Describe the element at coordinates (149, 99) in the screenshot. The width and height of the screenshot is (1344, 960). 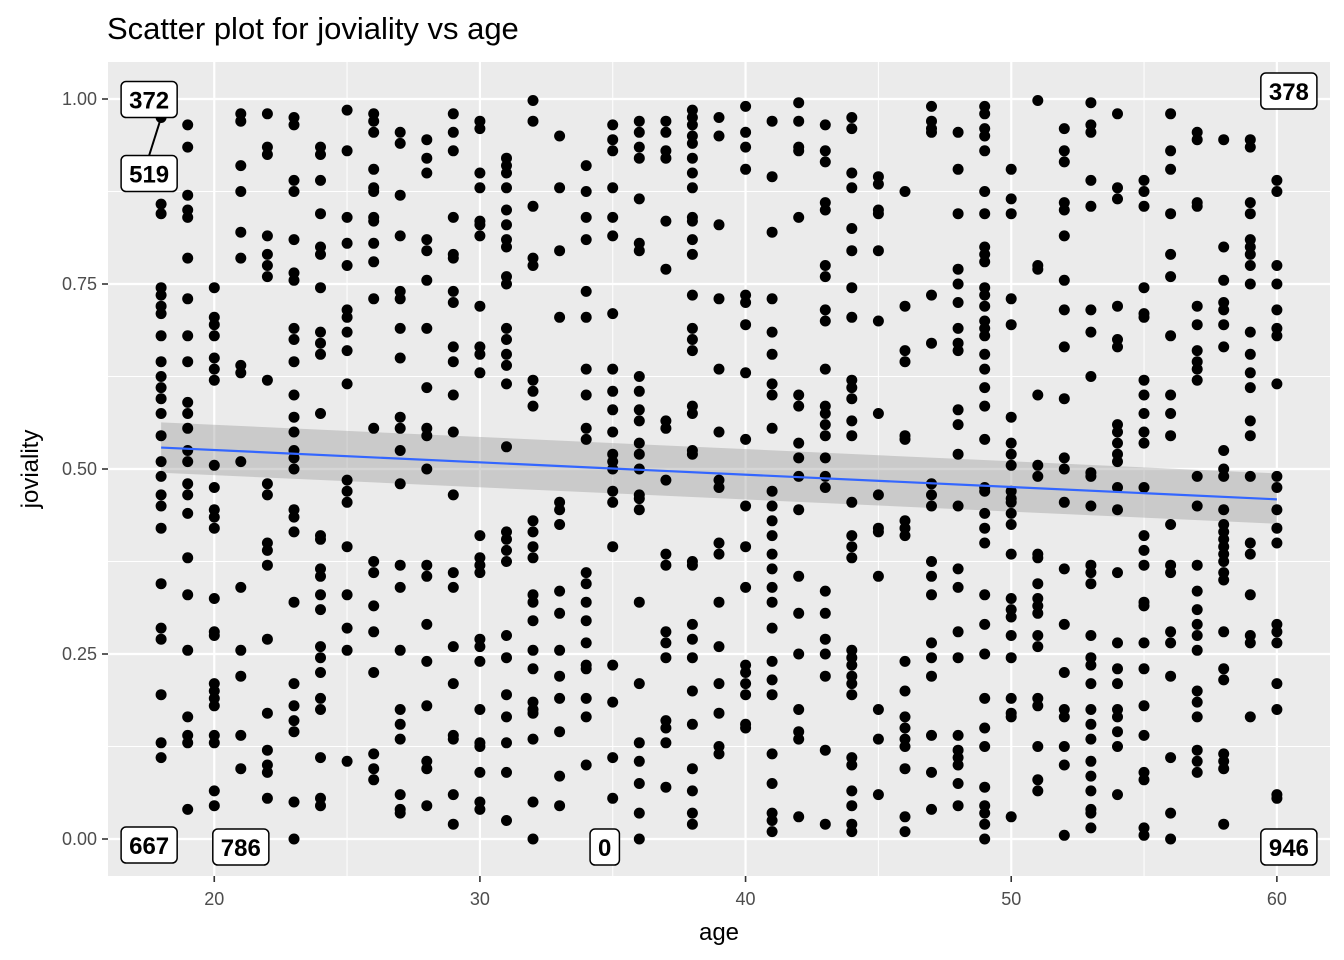
I see `point-label: 372` at that location.